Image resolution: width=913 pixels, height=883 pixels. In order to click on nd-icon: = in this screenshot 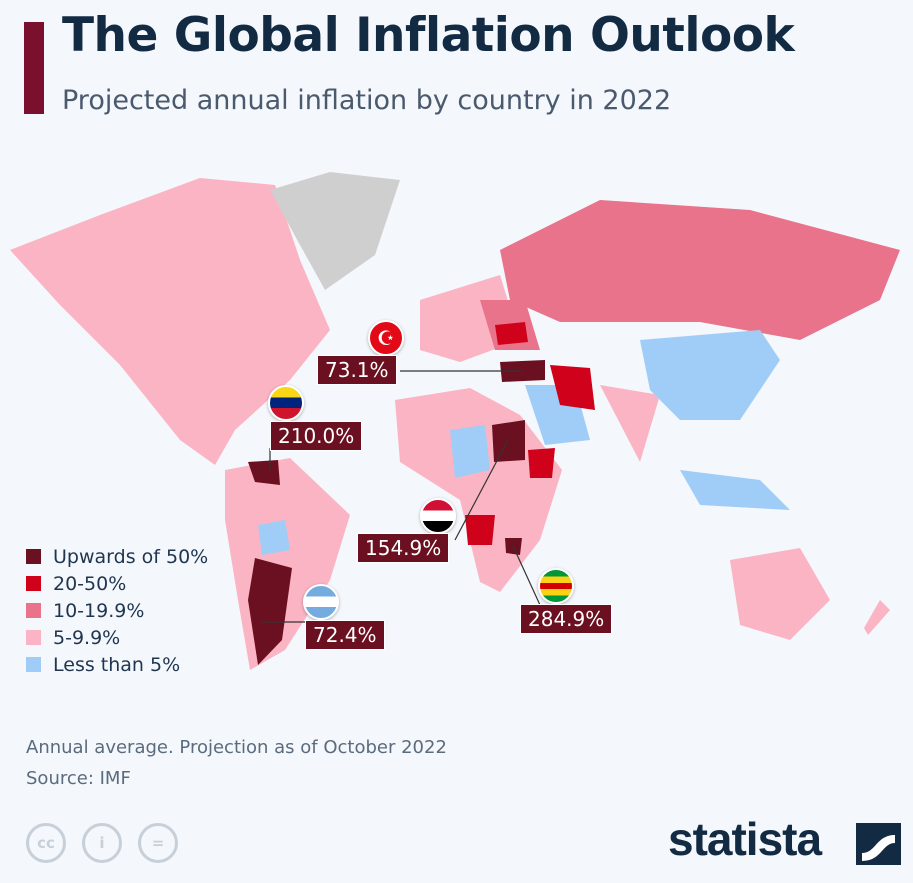, I will do `click(158, 843)`.